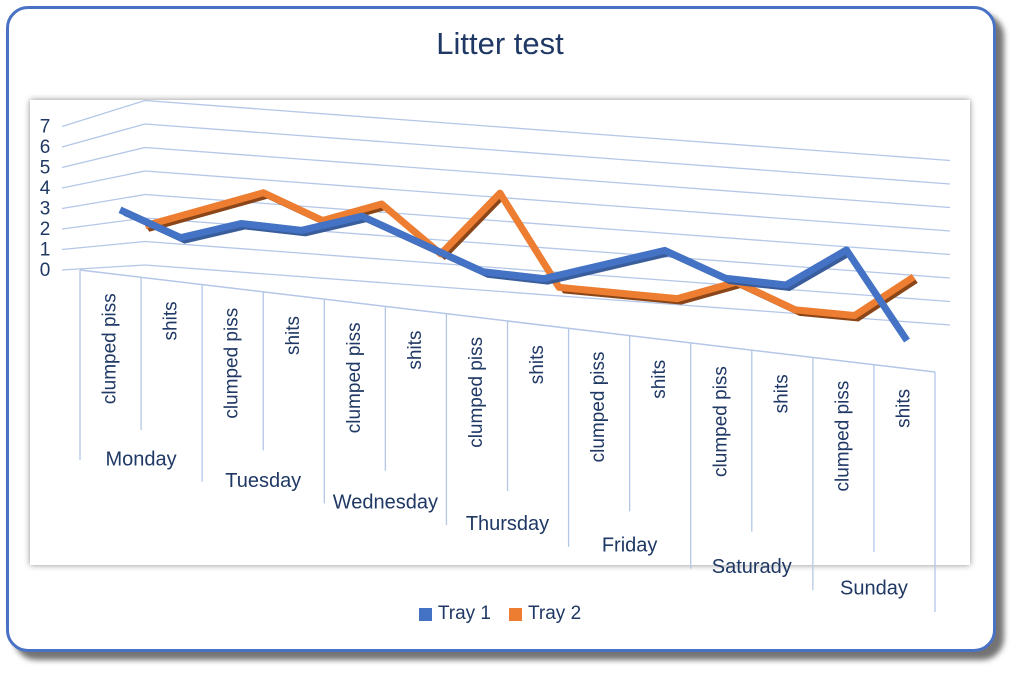  I want to click on legend-label-tray-1: Tray 1, so click(464, 613).